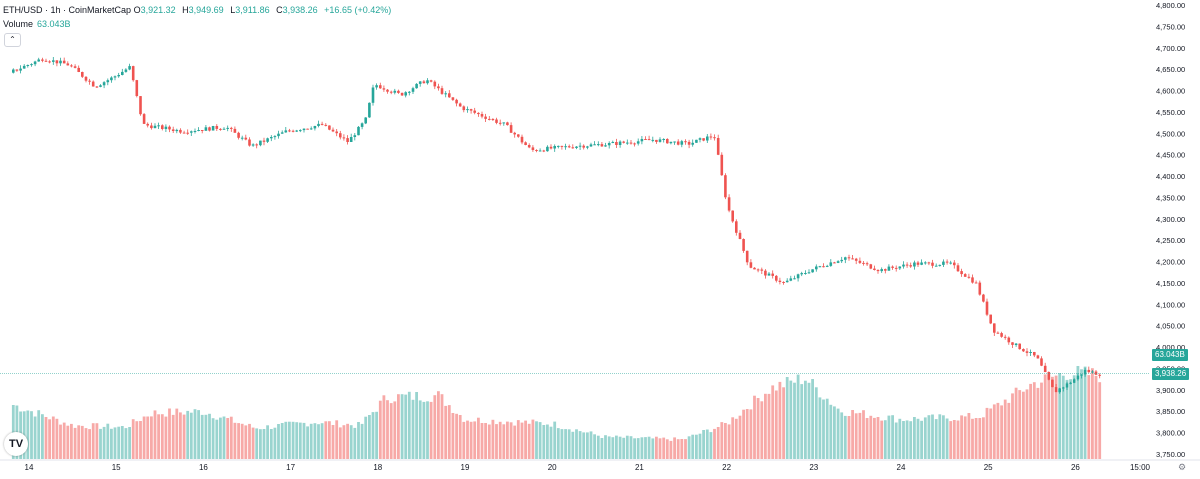 The width and height of the screenshot is (1200, 479). What do you see at coordinates (813, 467) in the screenshot?
I see `time-tick-label: 23` at bounding box center [813, 467].